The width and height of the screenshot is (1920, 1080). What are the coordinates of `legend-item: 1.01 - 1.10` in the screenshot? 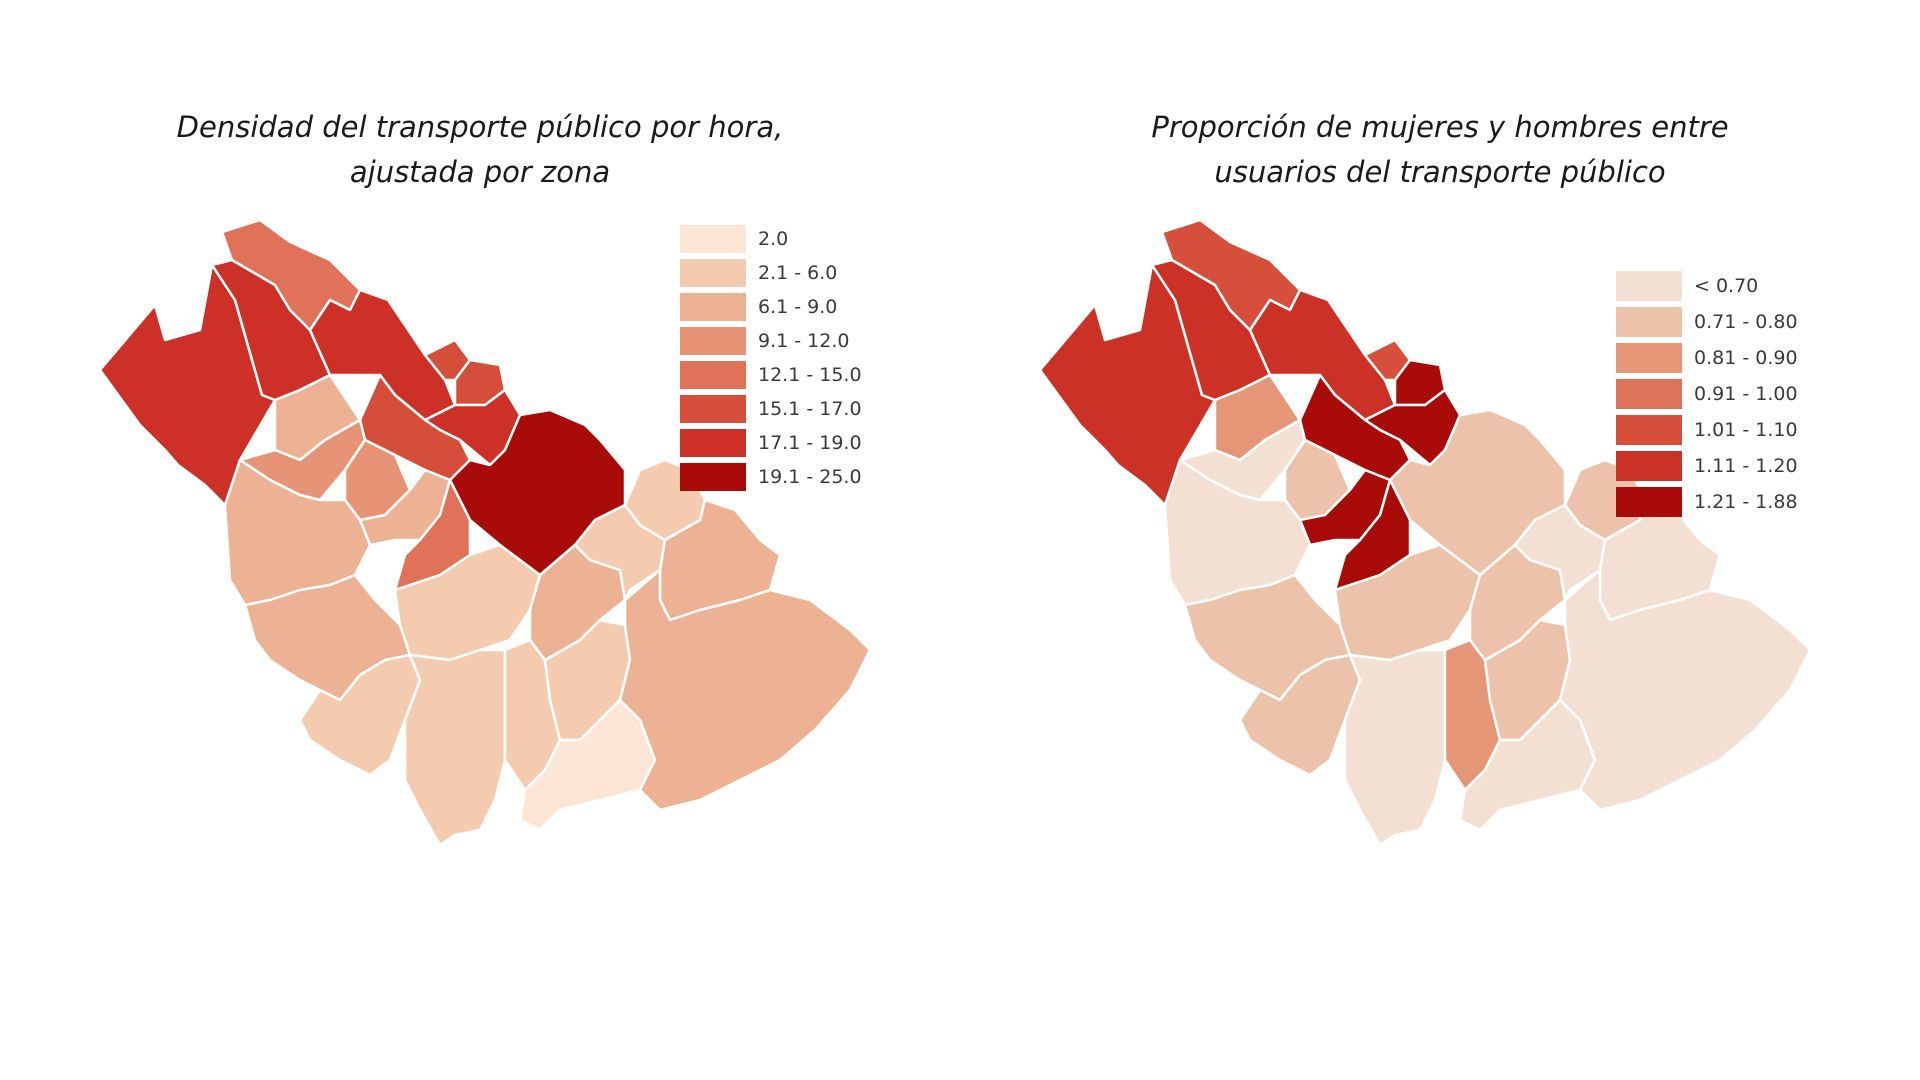 It's located at (1707, 430).